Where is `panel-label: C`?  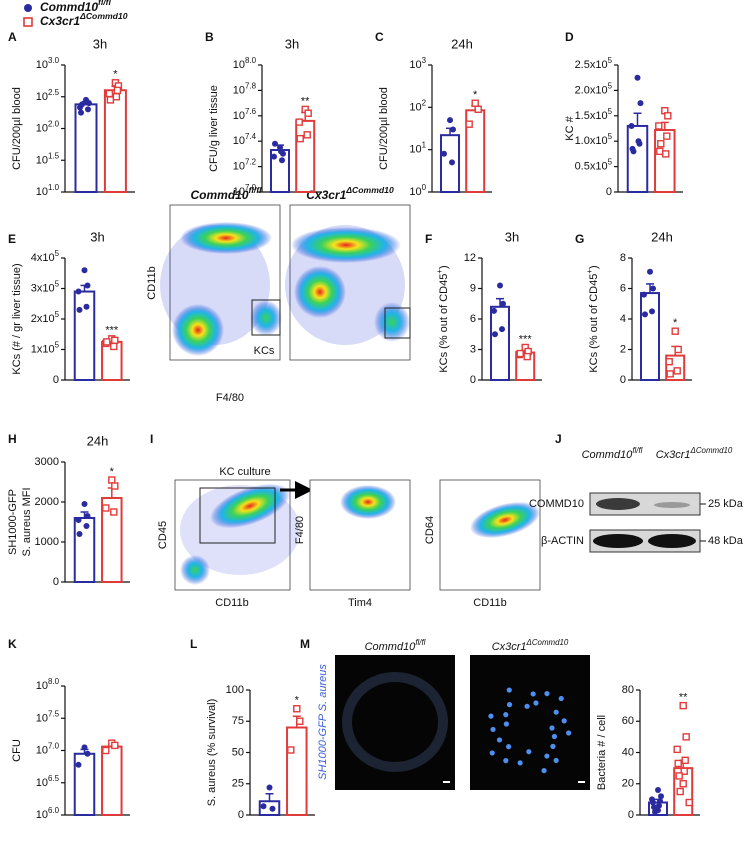
panel-label: C is located at coordinates (379, 37).